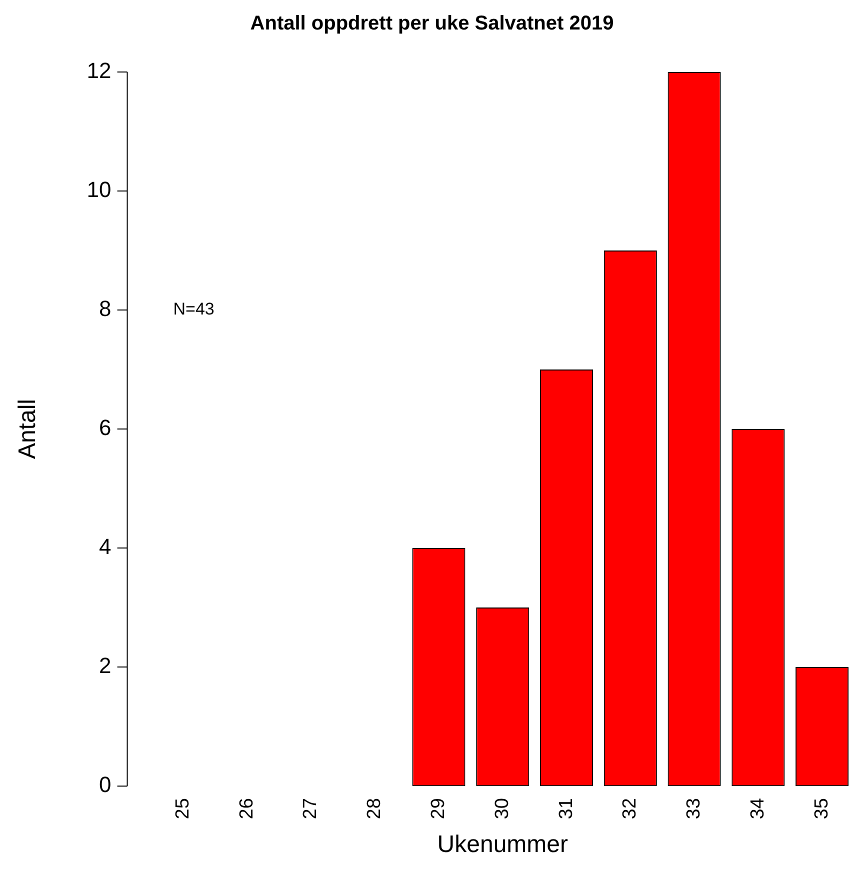 The width and height of the screenshot is (854, 872). I want to click on x-tick-label: 31, so click(566, 809).